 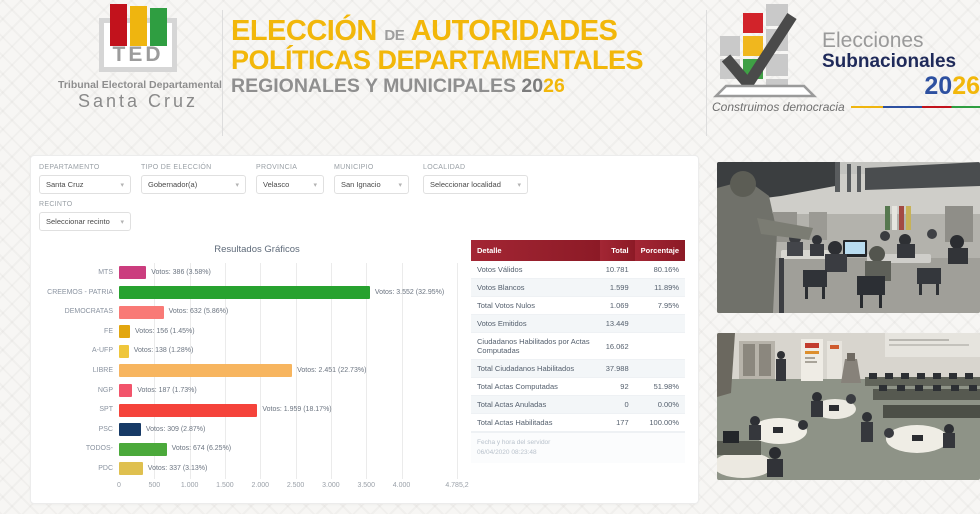 What do you see at coordinates (514, 442) in the screenshot?
I see `server-timestamp-label: Fecha y hora del servidor` at bounding box center [514, 442].